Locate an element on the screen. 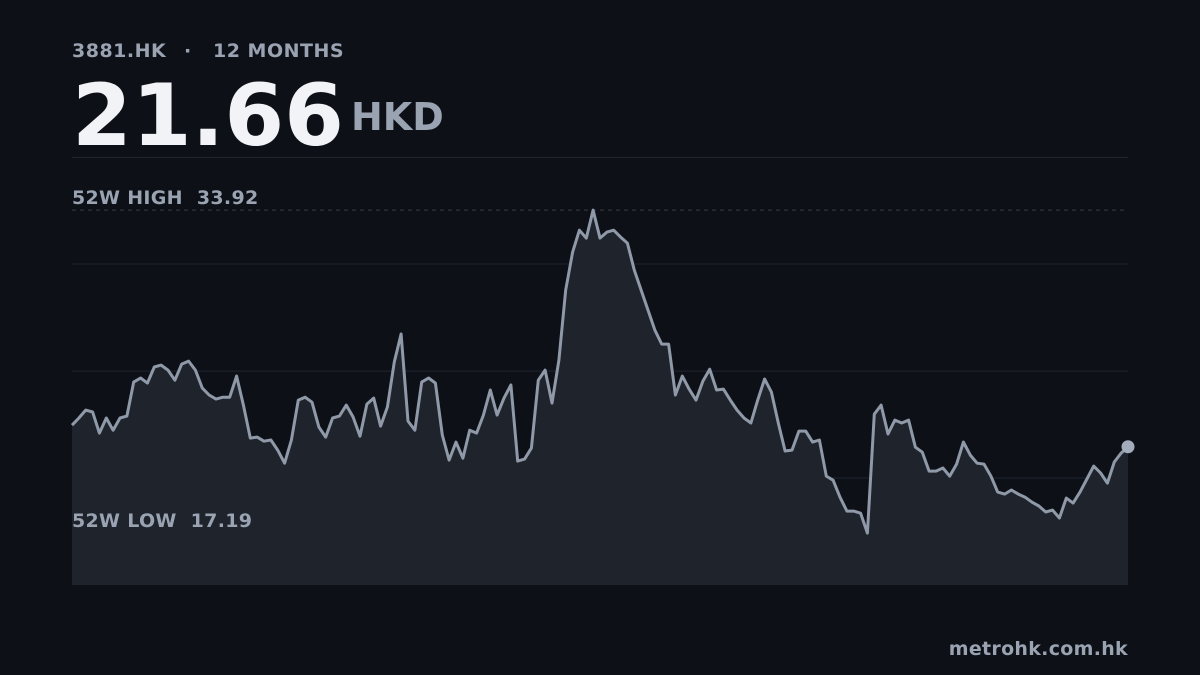 The height and width of the screenshot is (675, 1200). reference-label: 52W HIGH 33.92 is located at coordinates (165, 198).